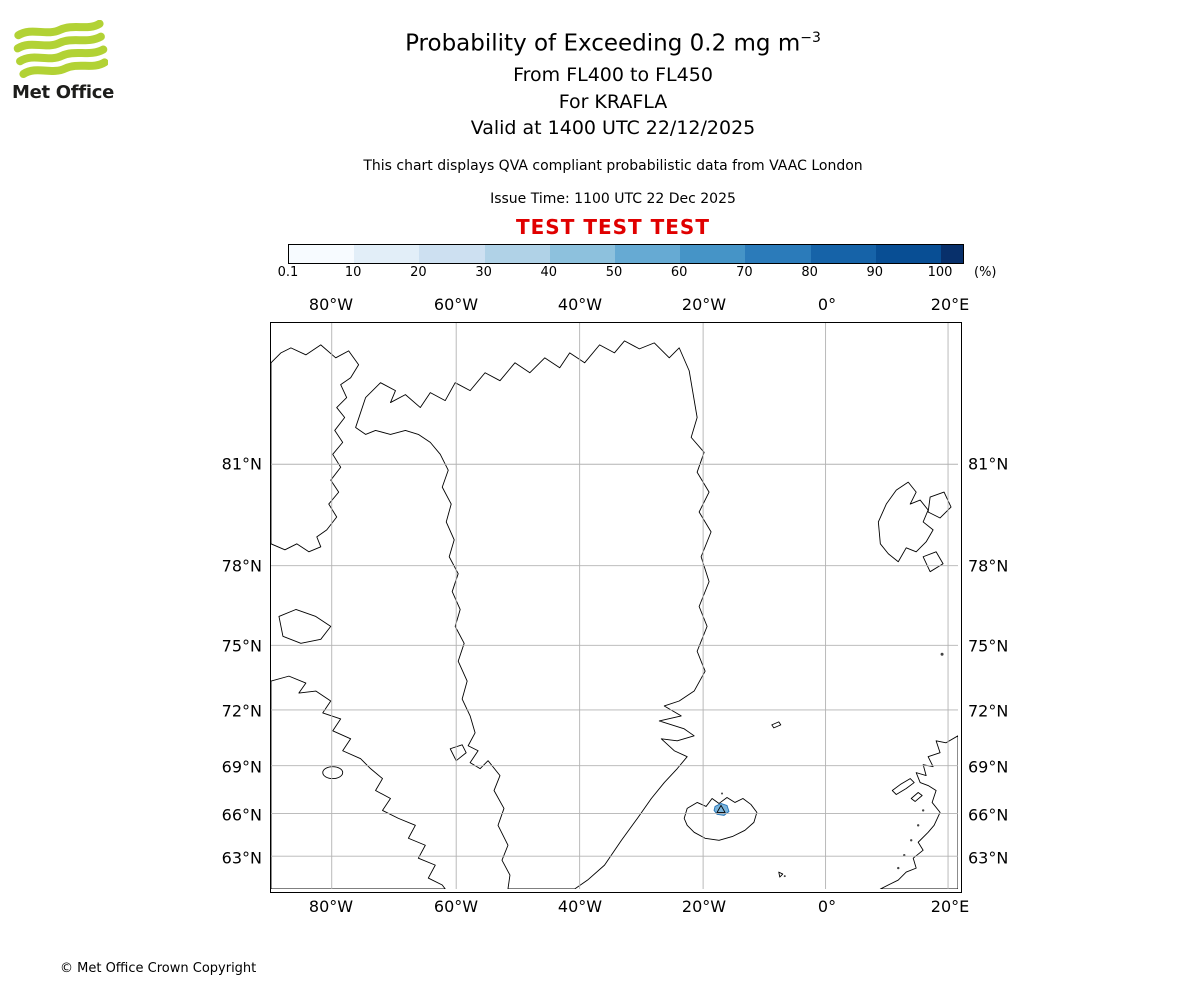 The width and height of the screenshot is (1200, 1000). What do you see at coordinates (358, 782) in the screenshot?
I see `baffin-island-coastline` at bounding box center [358, 782].